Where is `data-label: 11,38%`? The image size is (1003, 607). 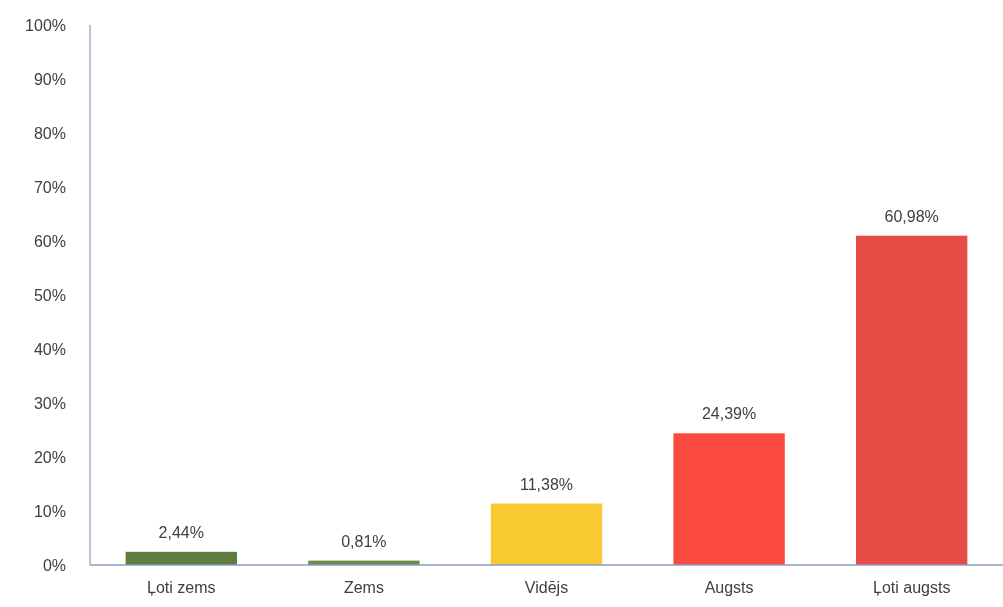 data-label: 11,38% is located at coordinates (546, 484).